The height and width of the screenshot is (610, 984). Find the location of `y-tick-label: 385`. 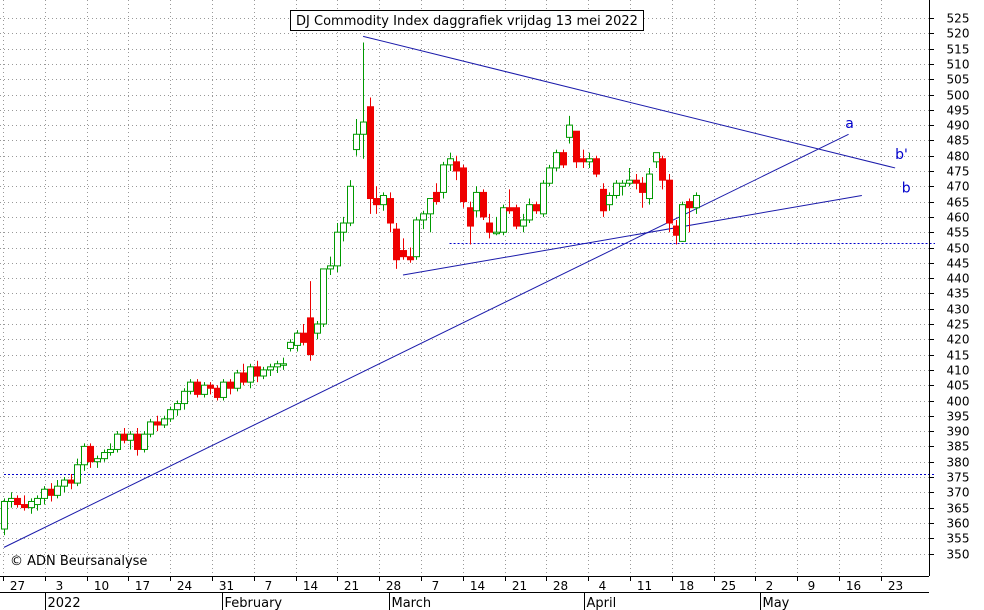

y-tick-label: 385 is located at coordinates (958, 447).